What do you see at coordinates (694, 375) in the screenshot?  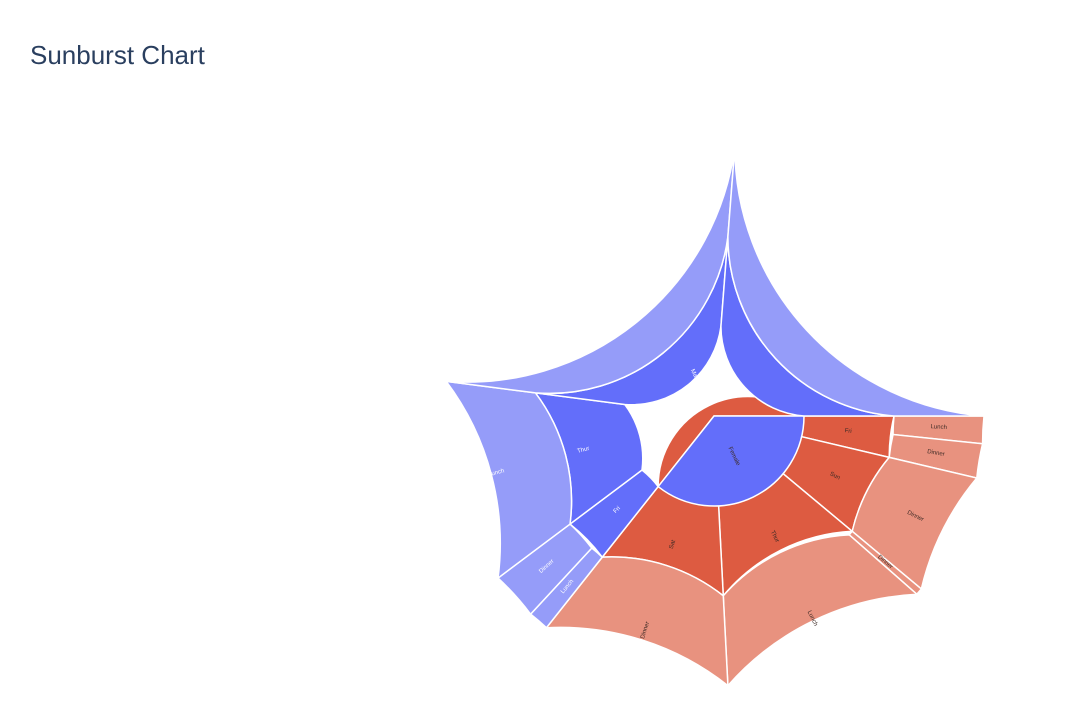 I see `segment-label: Male` at bounding box center [694, 375].